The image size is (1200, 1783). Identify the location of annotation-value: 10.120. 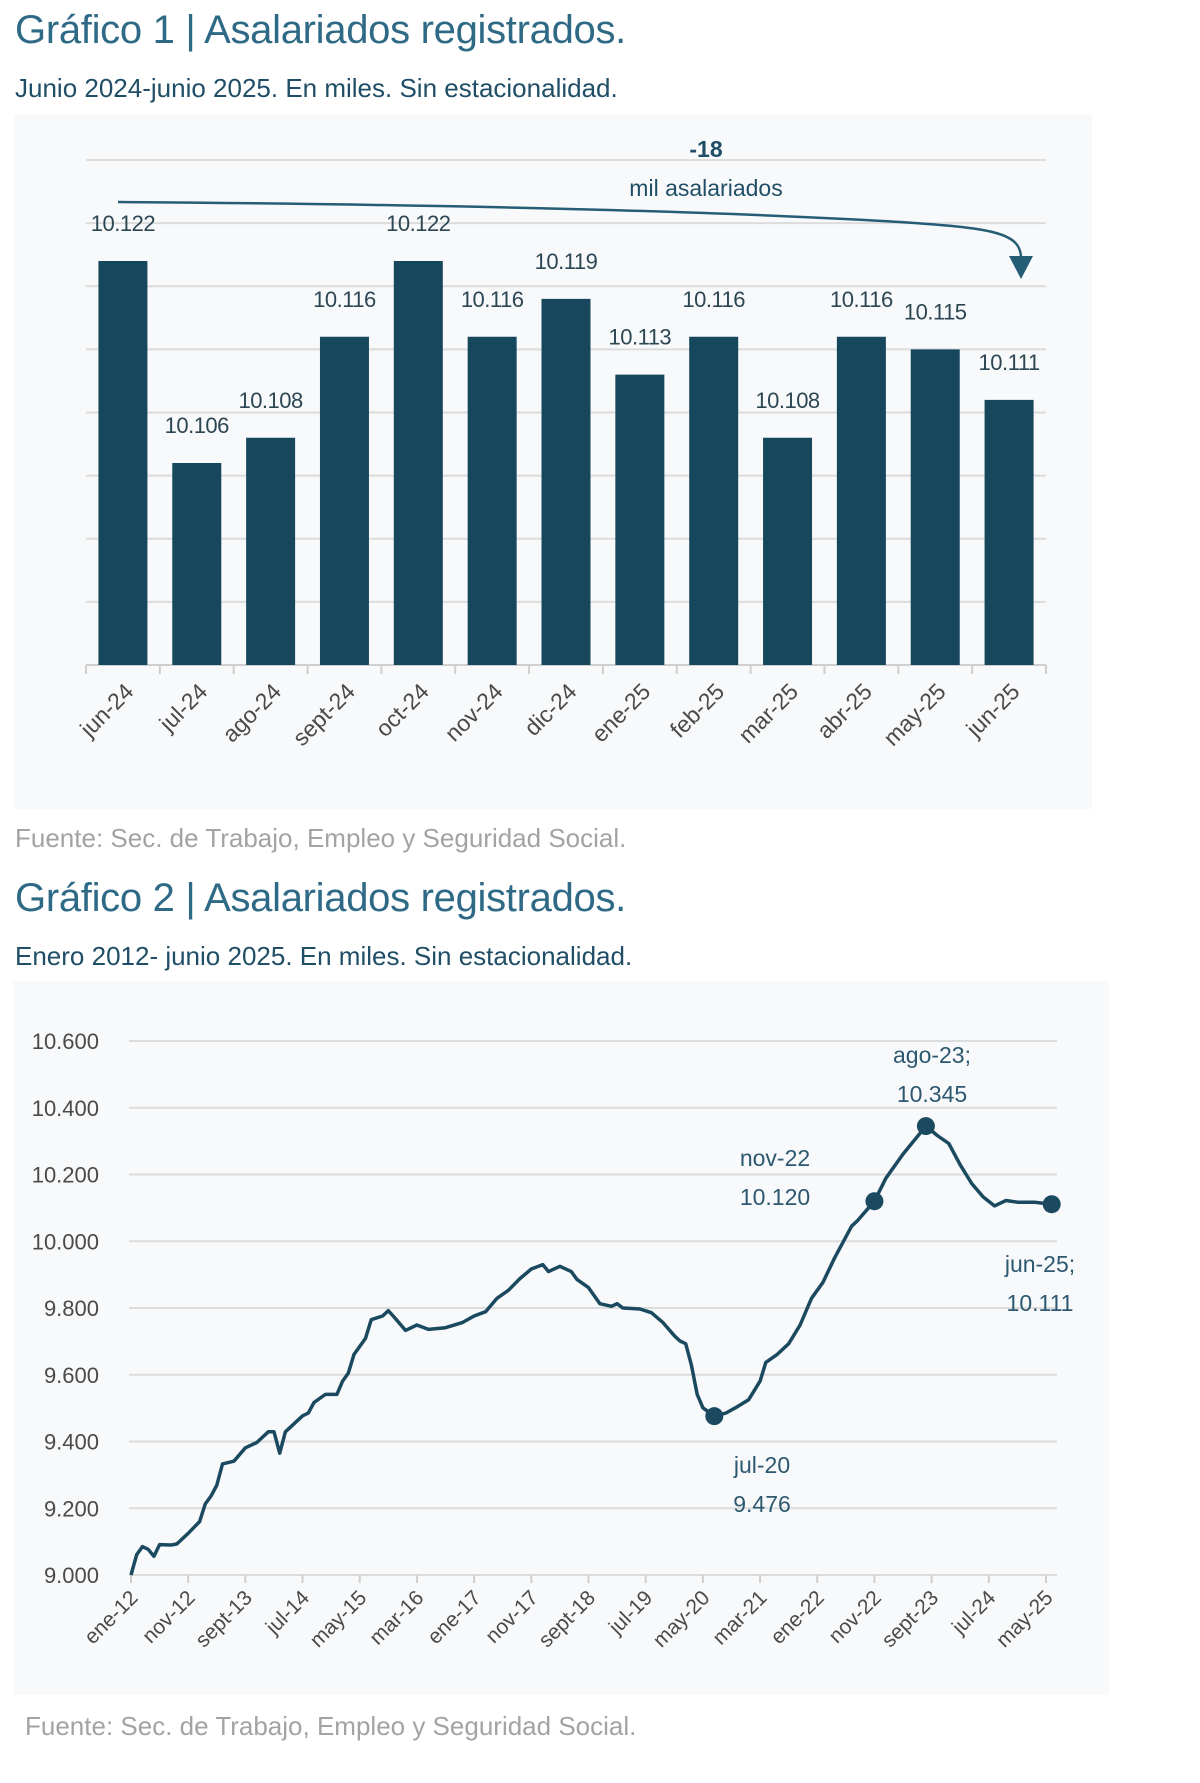
(775, 1197).